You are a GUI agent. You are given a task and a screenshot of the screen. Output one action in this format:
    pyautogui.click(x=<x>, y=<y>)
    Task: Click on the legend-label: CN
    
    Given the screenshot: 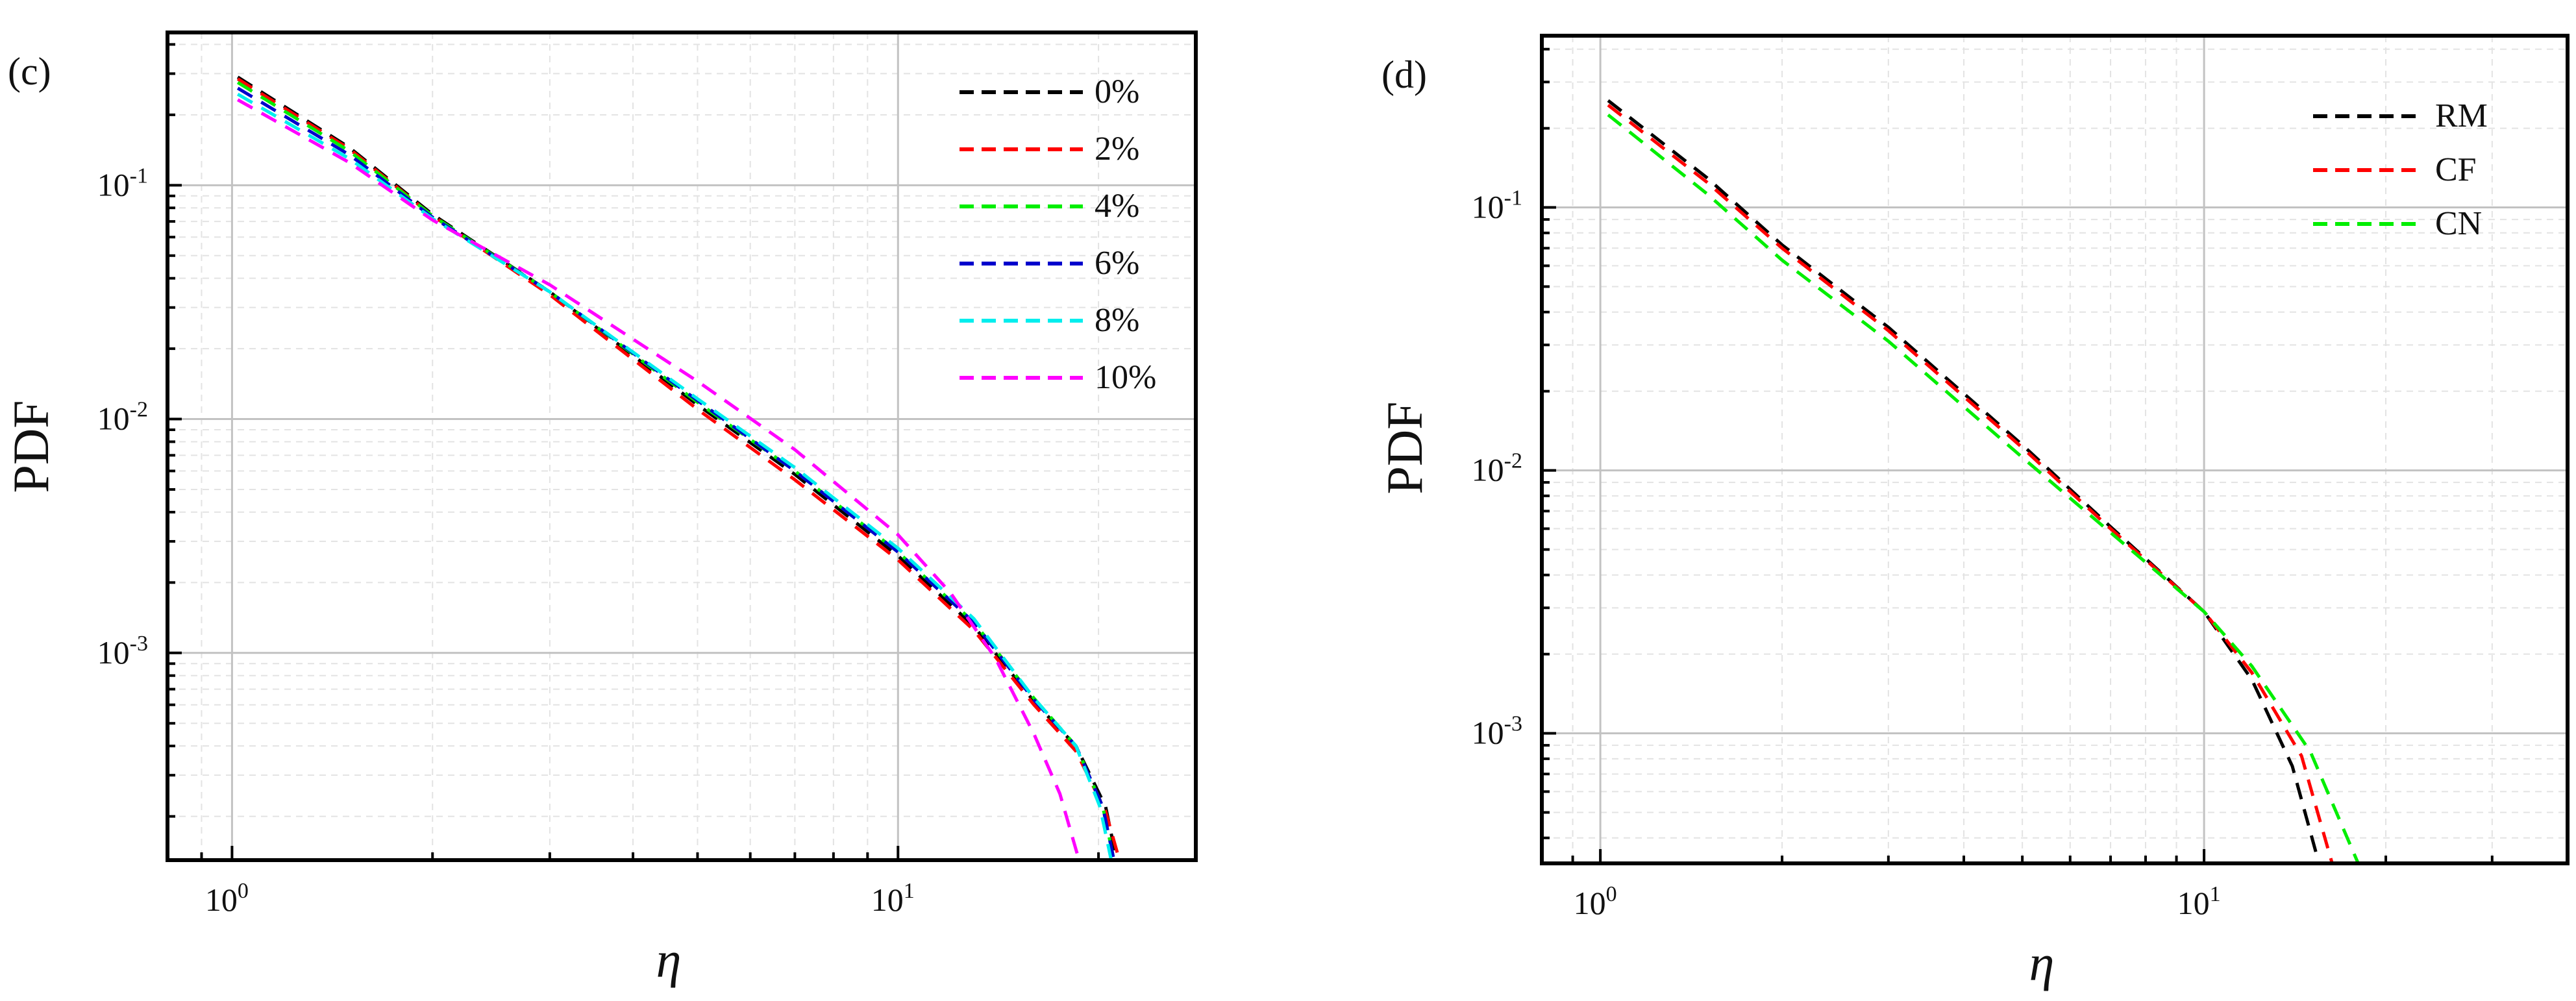 What is the action you would take?
    pyautogui.click(x=2458, y=223)
    